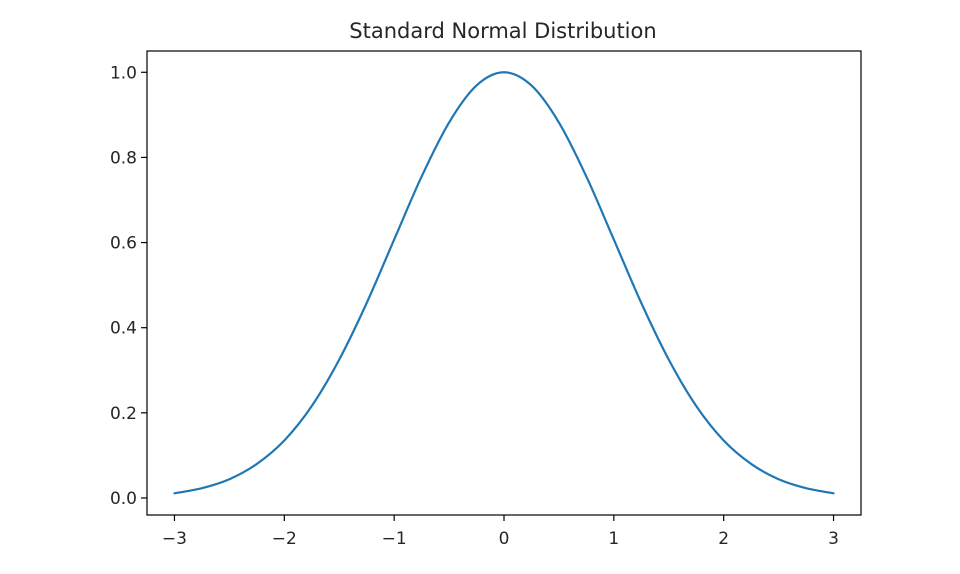 The width and height of the screenshot is (960, 574). What do you see at coordinates (123, 329) in the screenshot?
I see `y-tick-label: 0.4` at bounding box center [123, 329].